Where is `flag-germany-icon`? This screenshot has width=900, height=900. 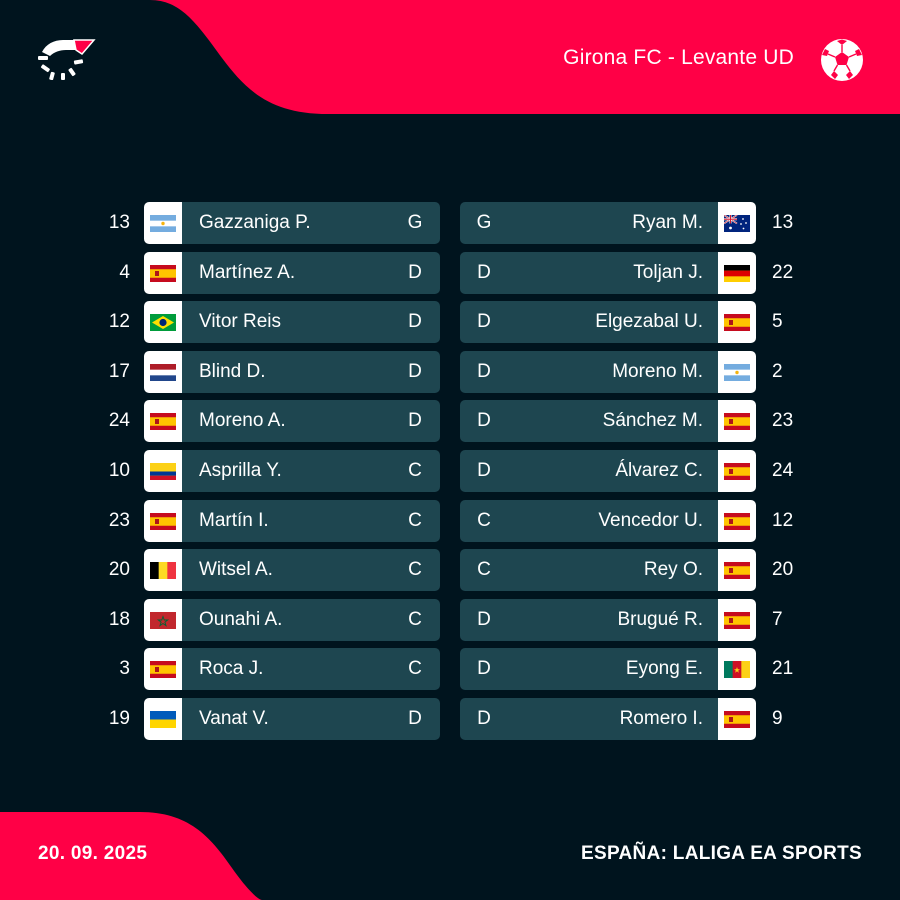
flag-germany-icon is located at coordinates (737, 273).